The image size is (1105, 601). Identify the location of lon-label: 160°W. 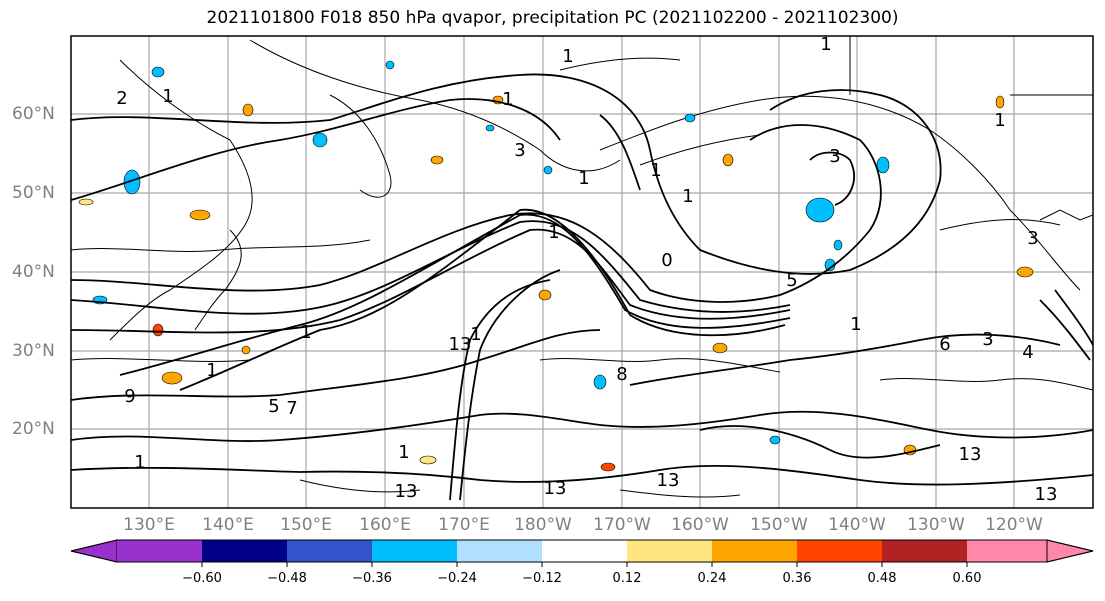
(700, 525).